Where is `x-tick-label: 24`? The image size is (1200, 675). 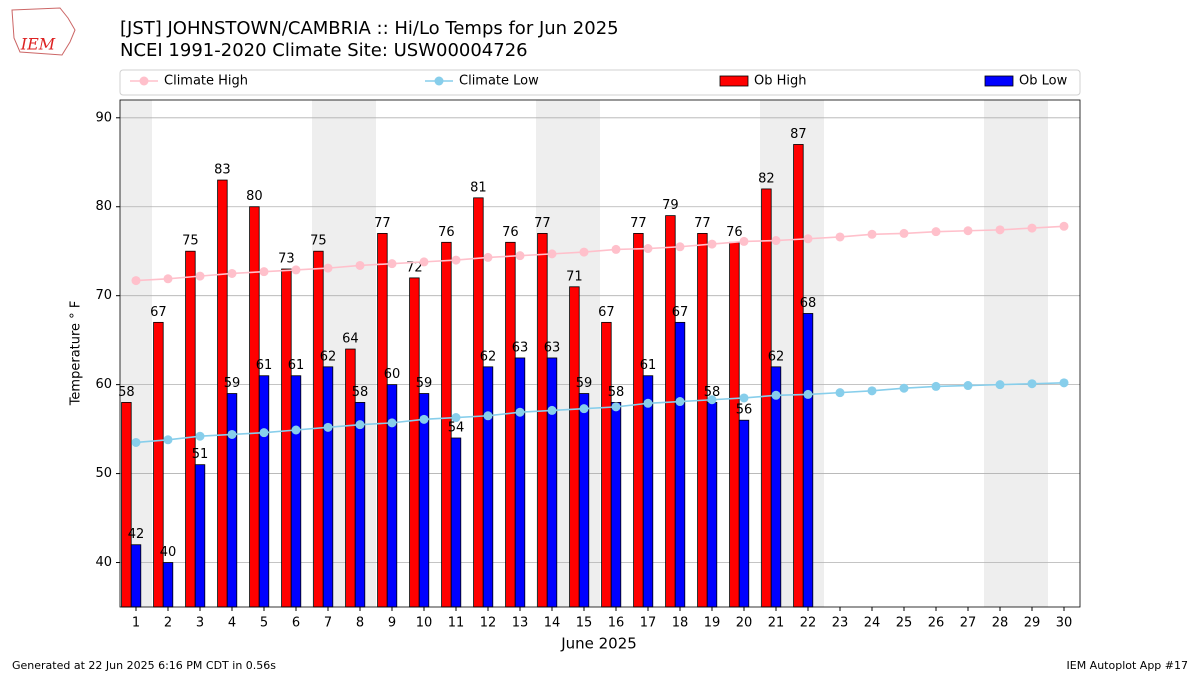
x-tick-label: 24 is located at coordinates (872, 623).